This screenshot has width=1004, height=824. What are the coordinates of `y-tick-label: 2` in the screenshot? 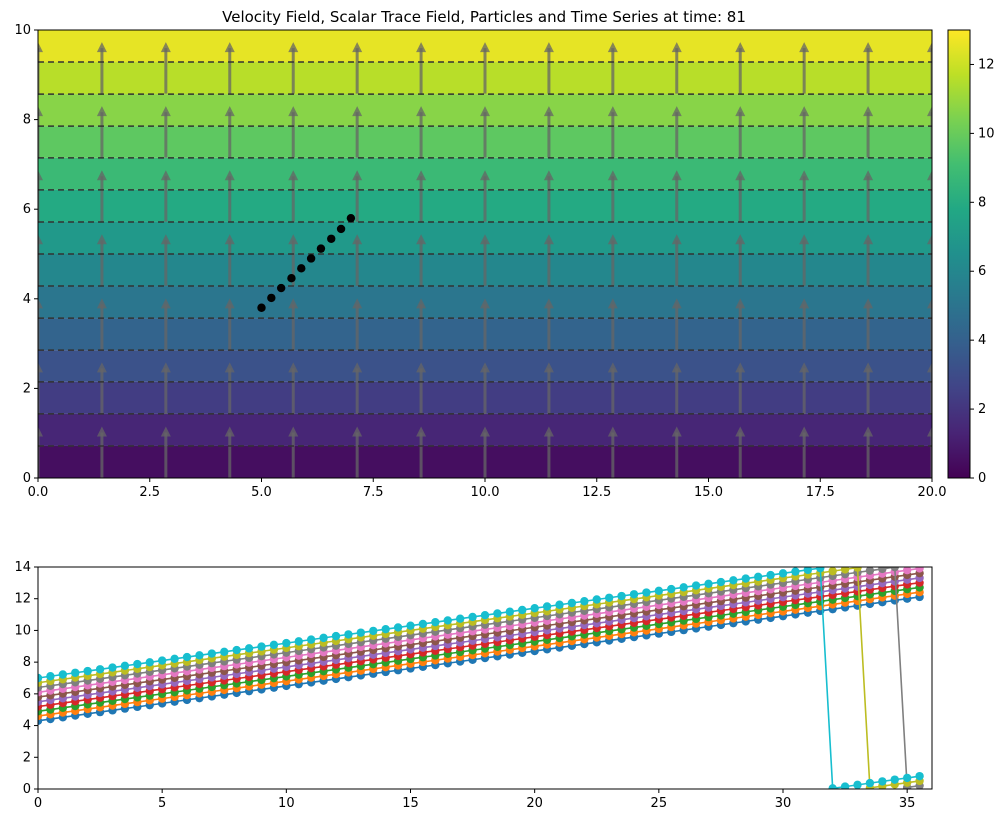 It's located at (27, 757).